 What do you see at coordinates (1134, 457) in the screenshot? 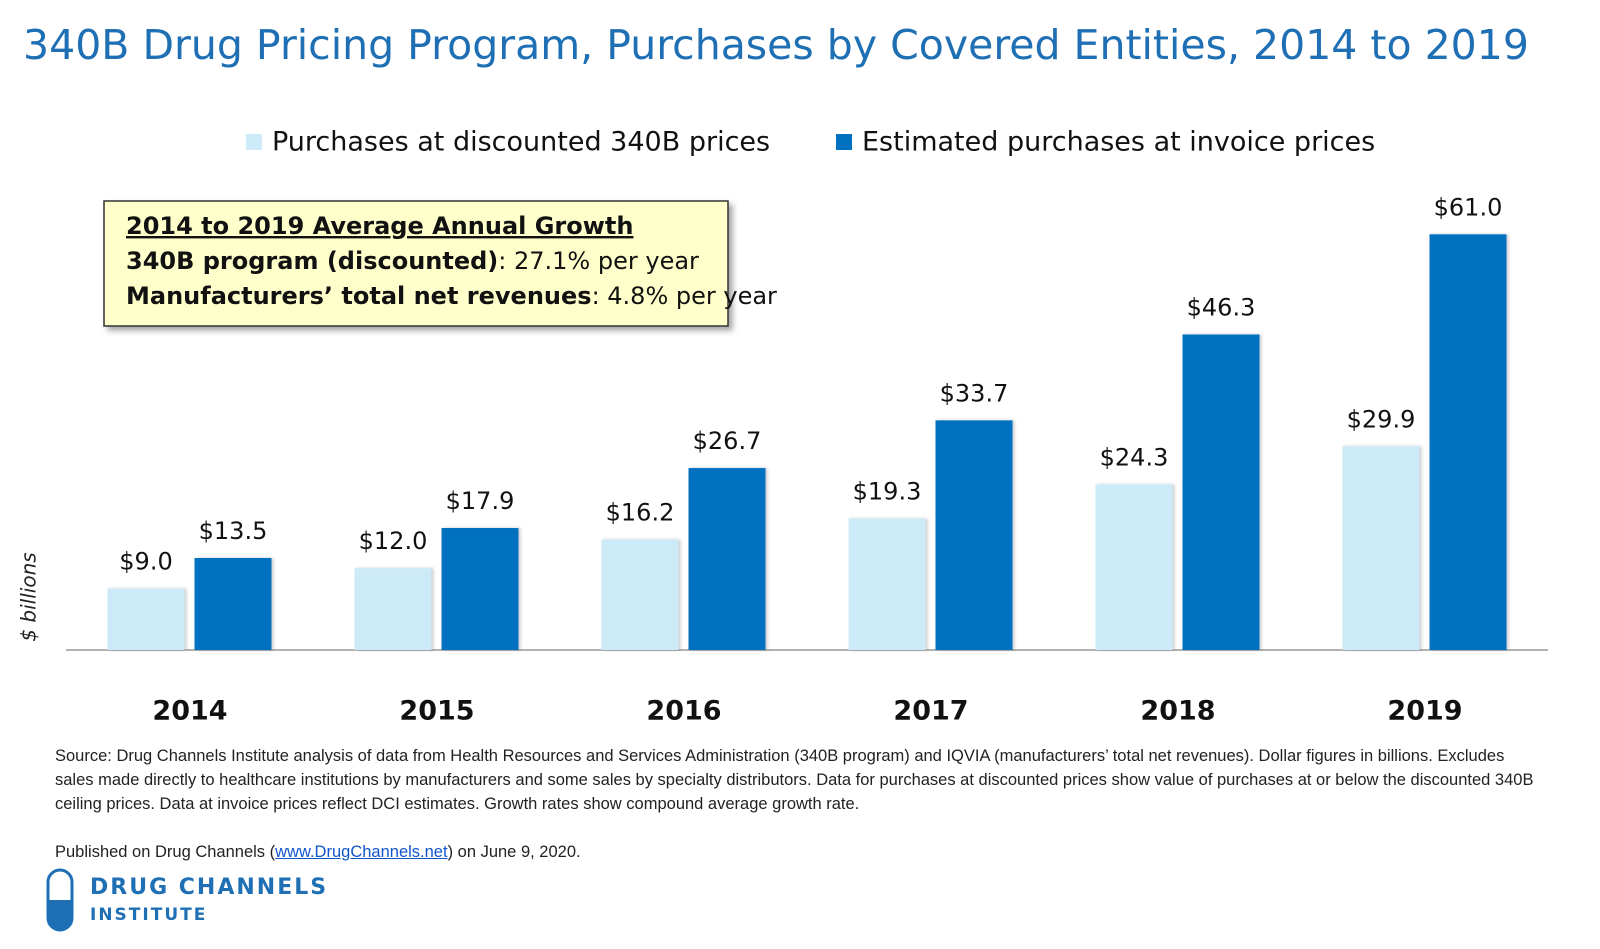
I see `value-label: $24.3` at bounding box center [1134, 457].